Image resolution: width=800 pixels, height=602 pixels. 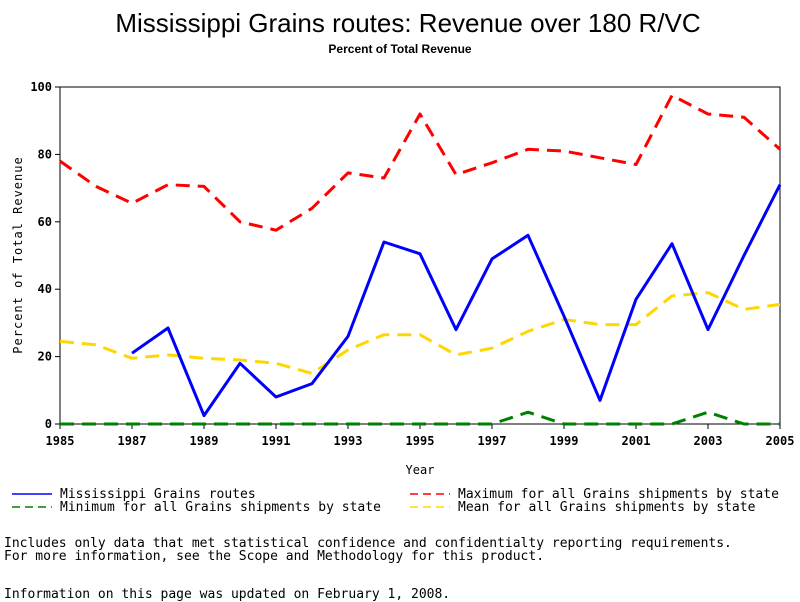 What do you see at coordinates (45, 222) in the screenshot?
I see `y-tick-label: 60` at bounding box center [45, 222].